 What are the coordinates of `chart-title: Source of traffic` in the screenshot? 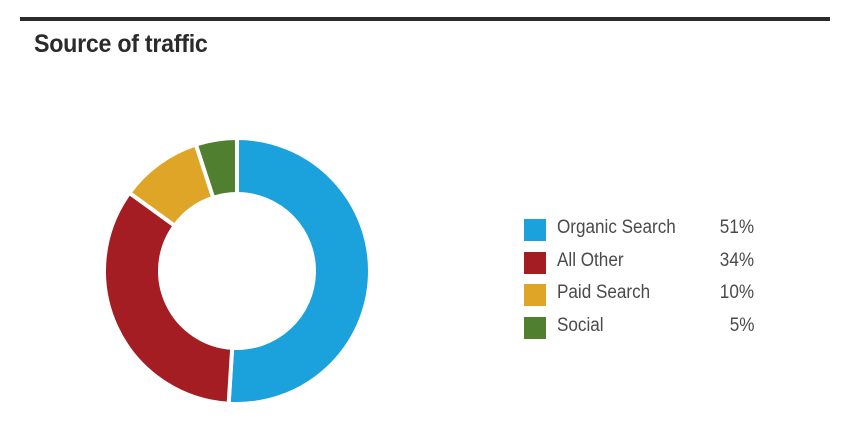 It's located at (121, 44).